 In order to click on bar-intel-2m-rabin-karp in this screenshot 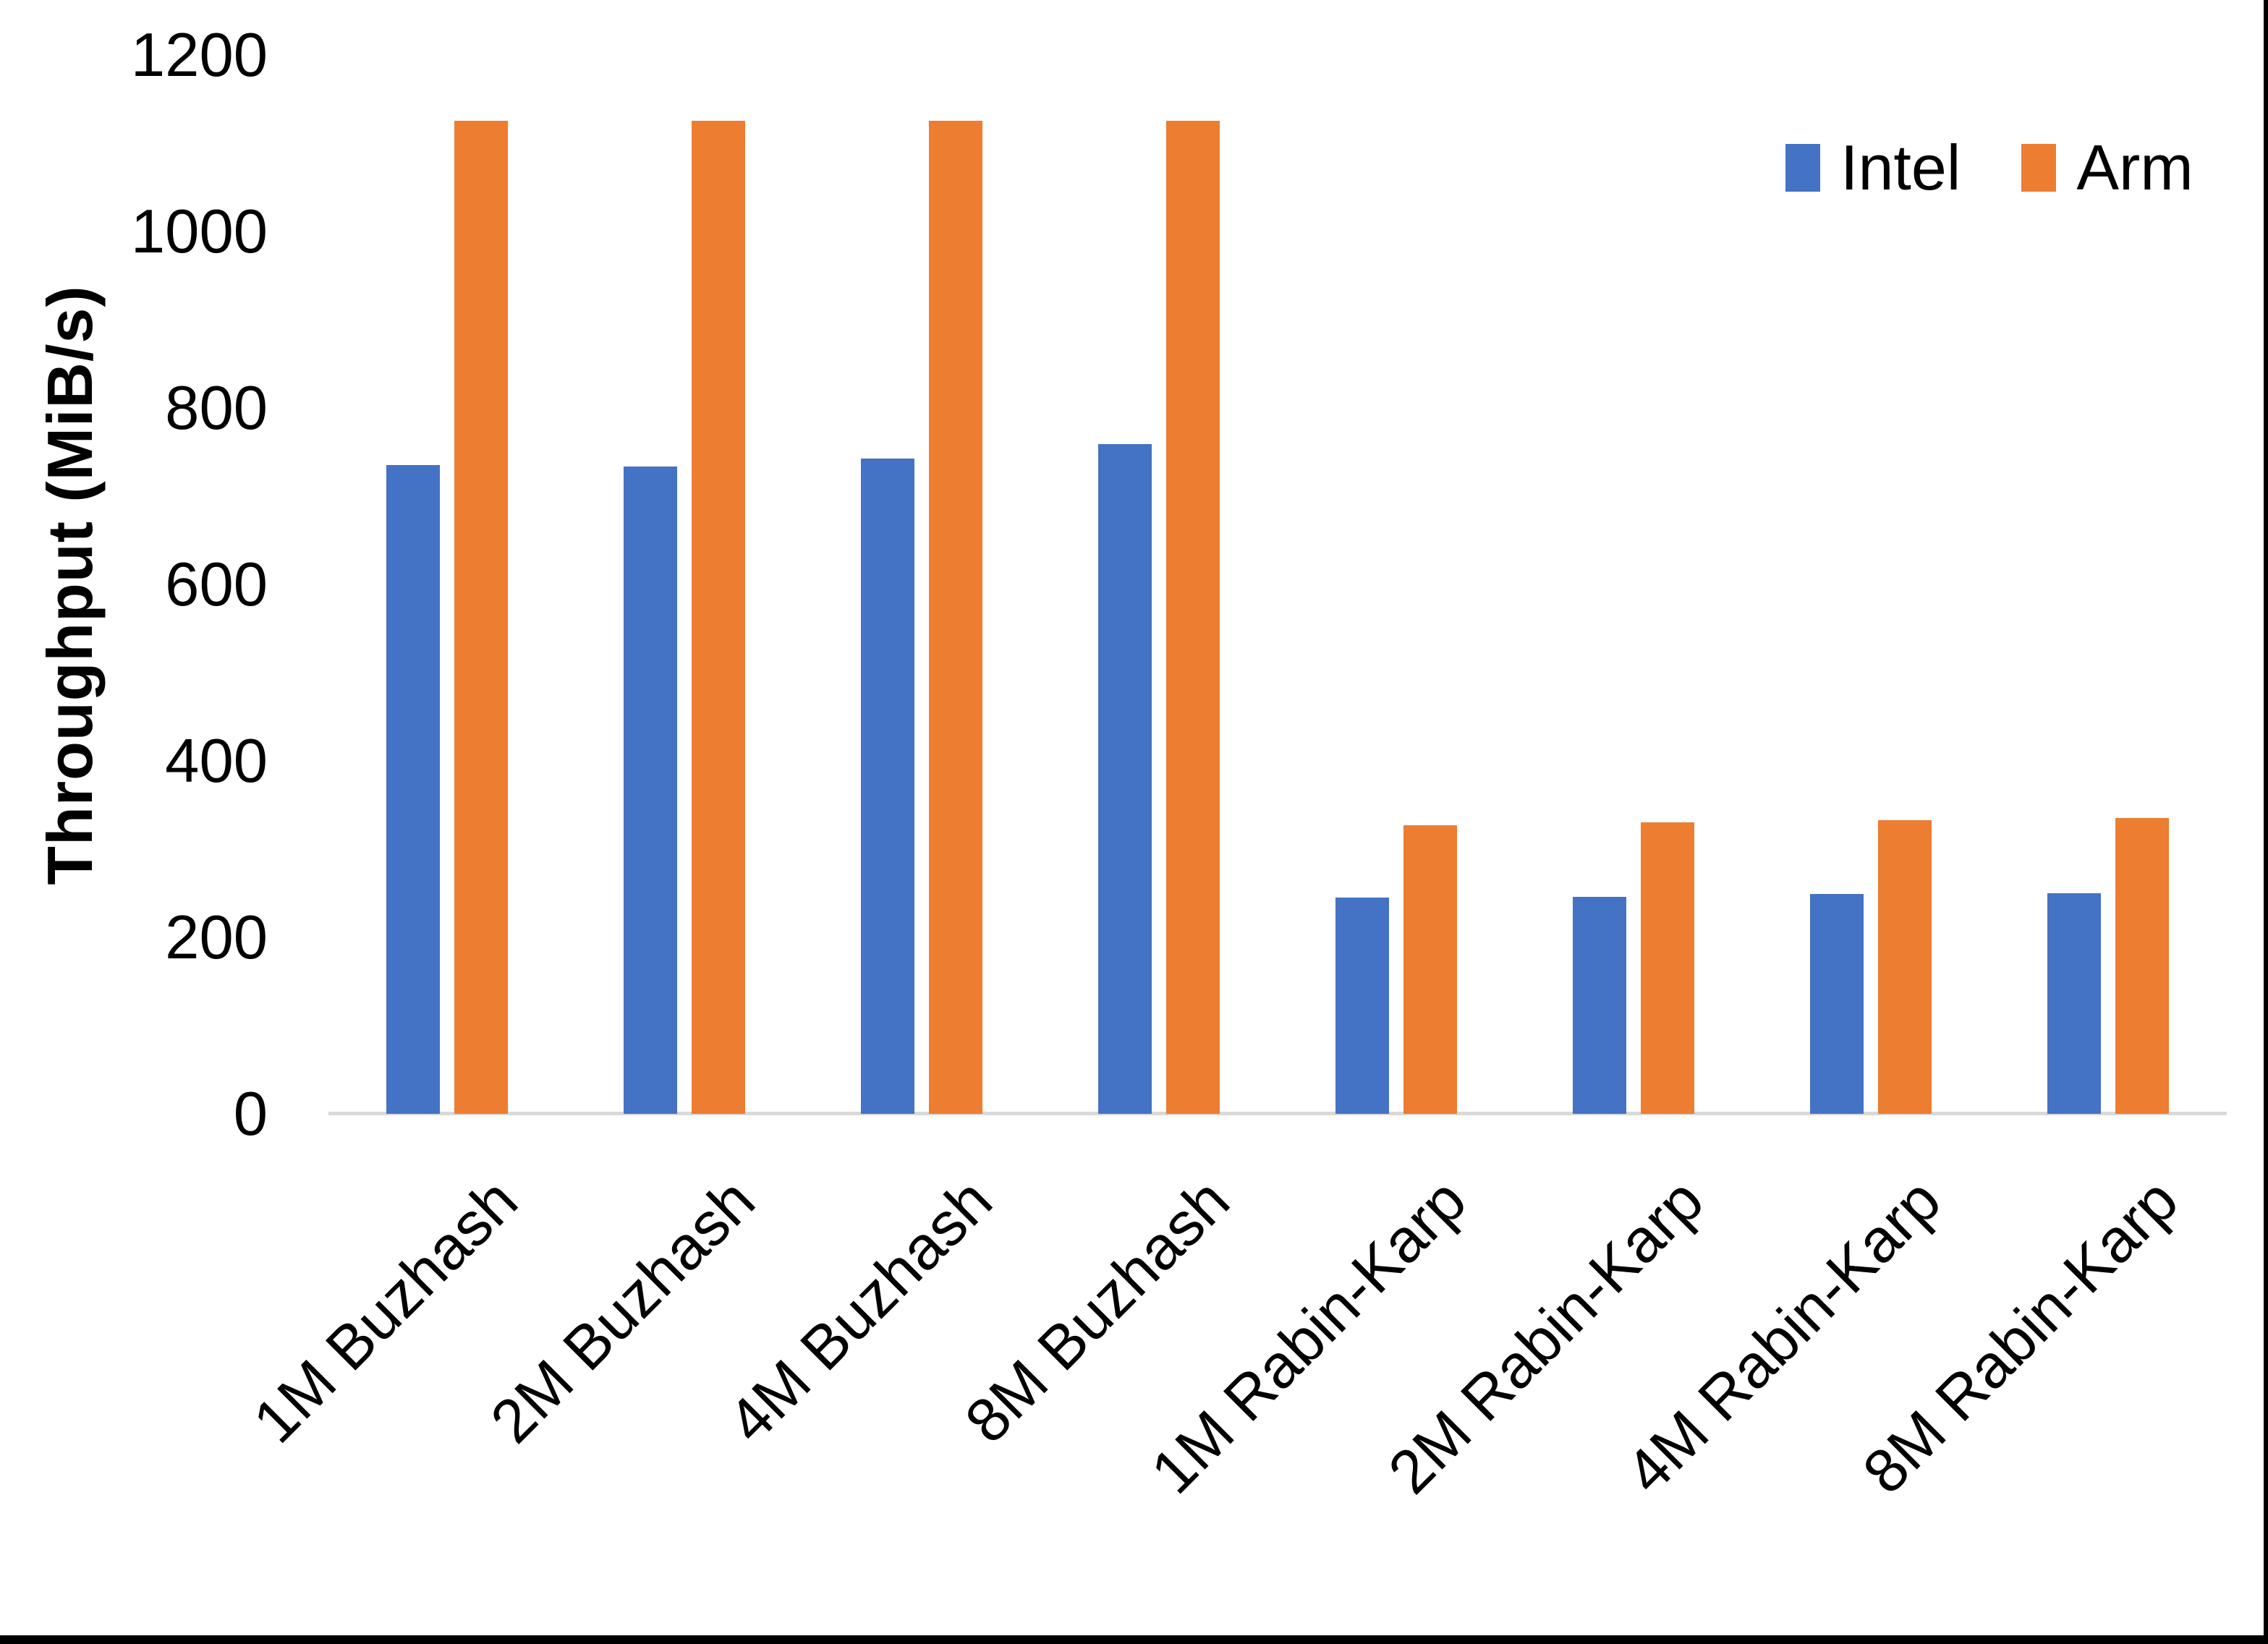, I will do `click(1600, 1005)`.